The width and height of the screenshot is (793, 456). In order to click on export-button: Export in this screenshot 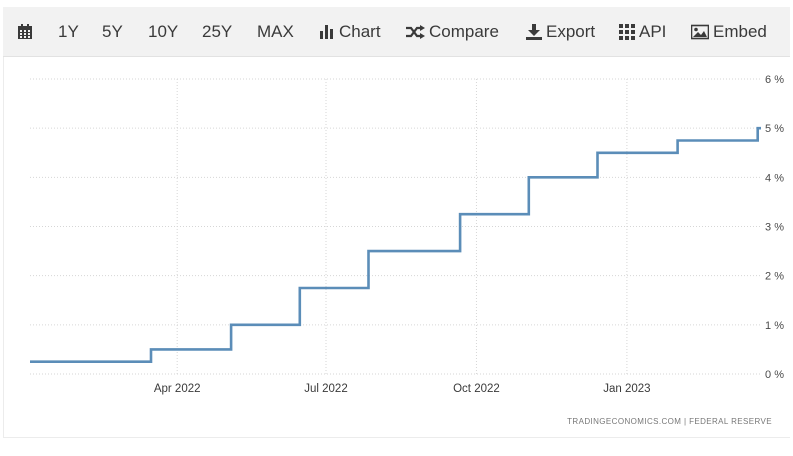, I will do `click(560, 32)`.